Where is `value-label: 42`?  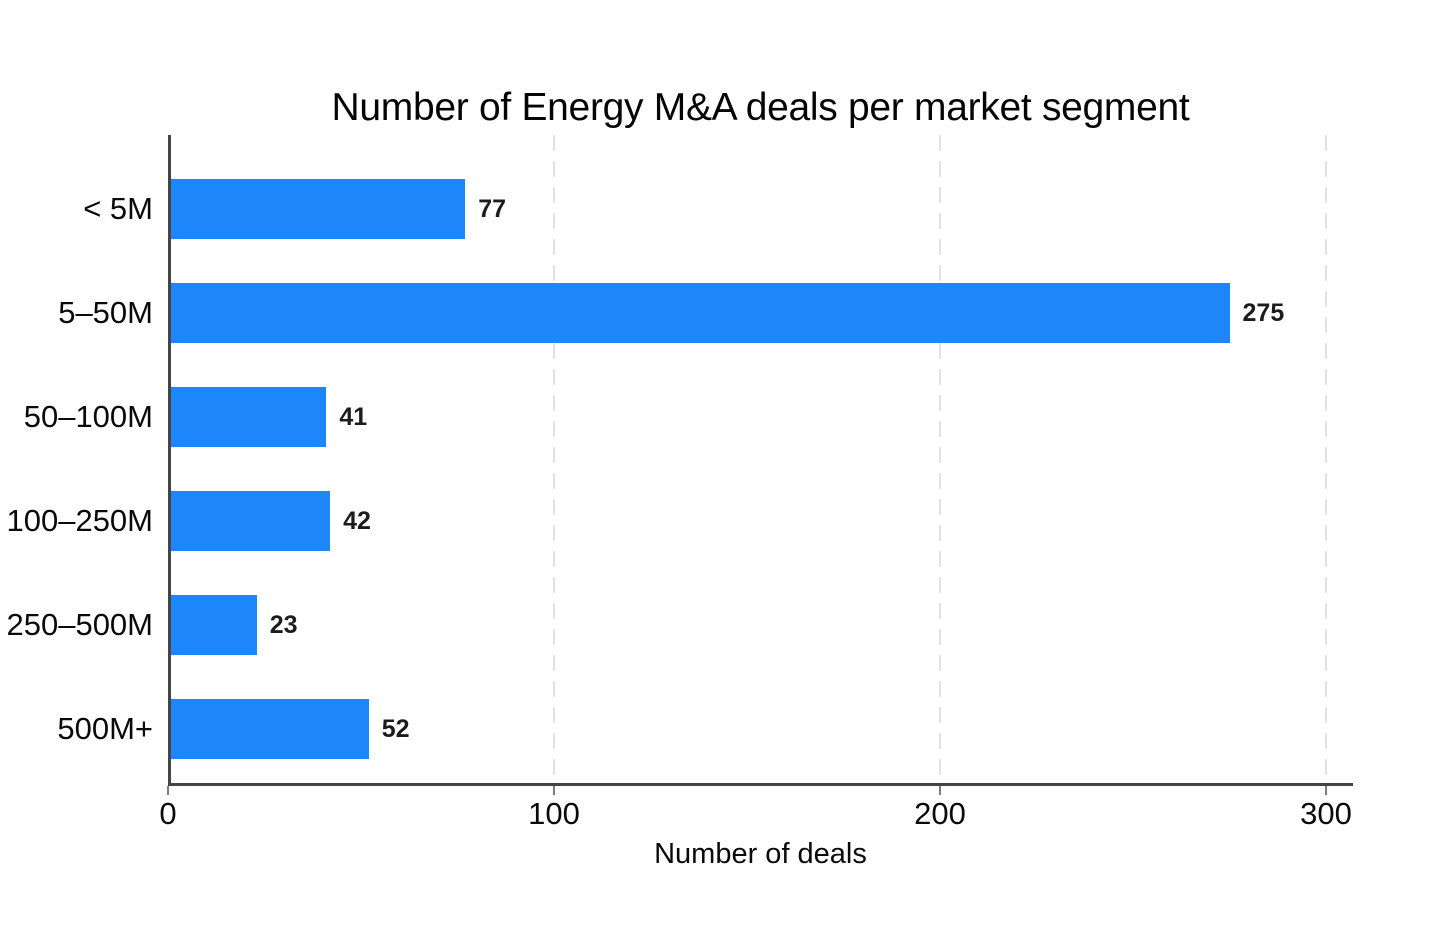
value-label: 42 is located at coordinates (357, 520).